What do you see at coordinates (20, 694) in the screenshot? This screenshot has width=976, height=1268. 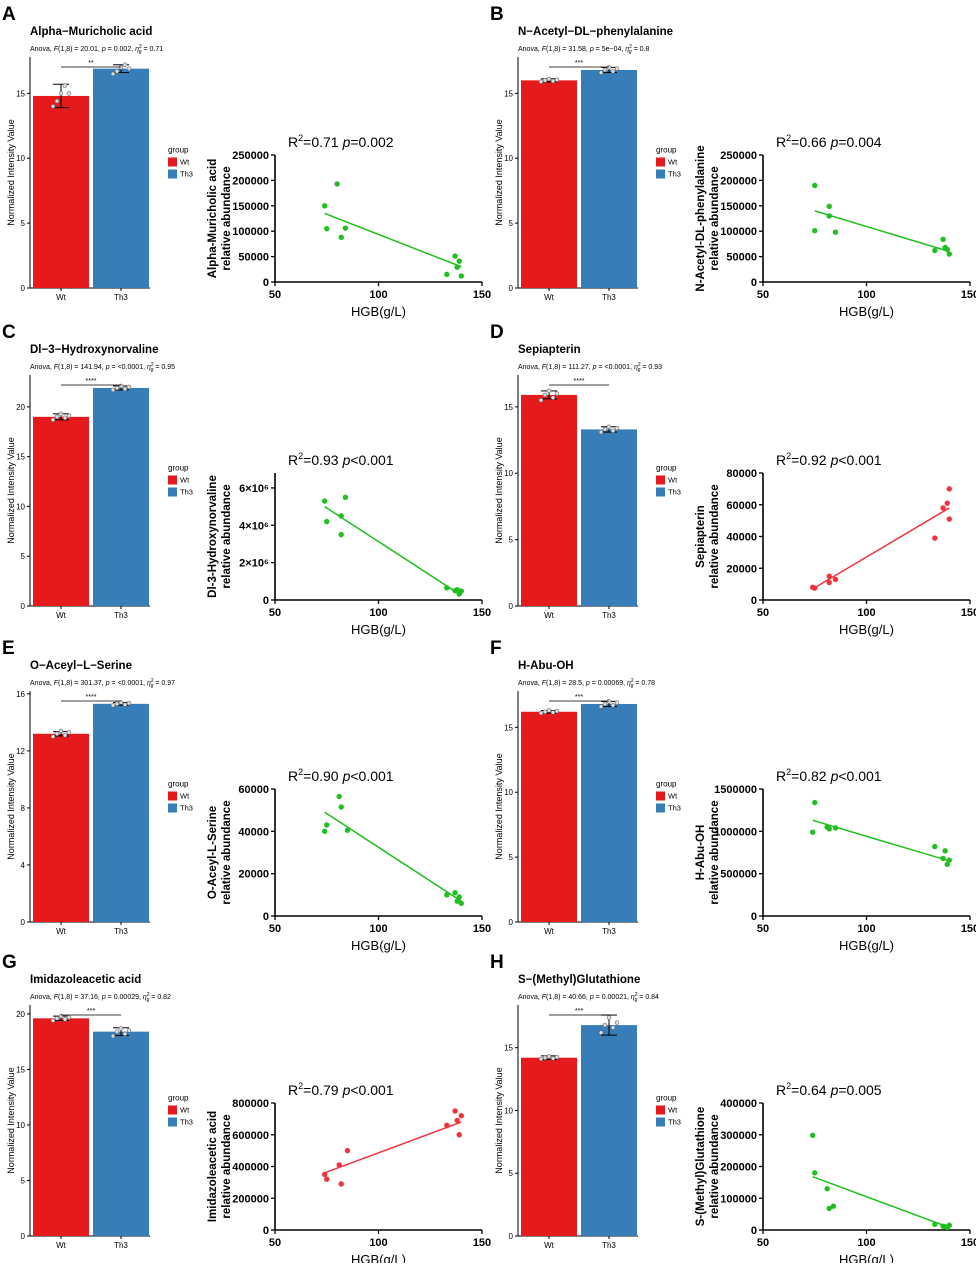 I see `bar-y-tick-label: 16` at bounding box center [20, 694].